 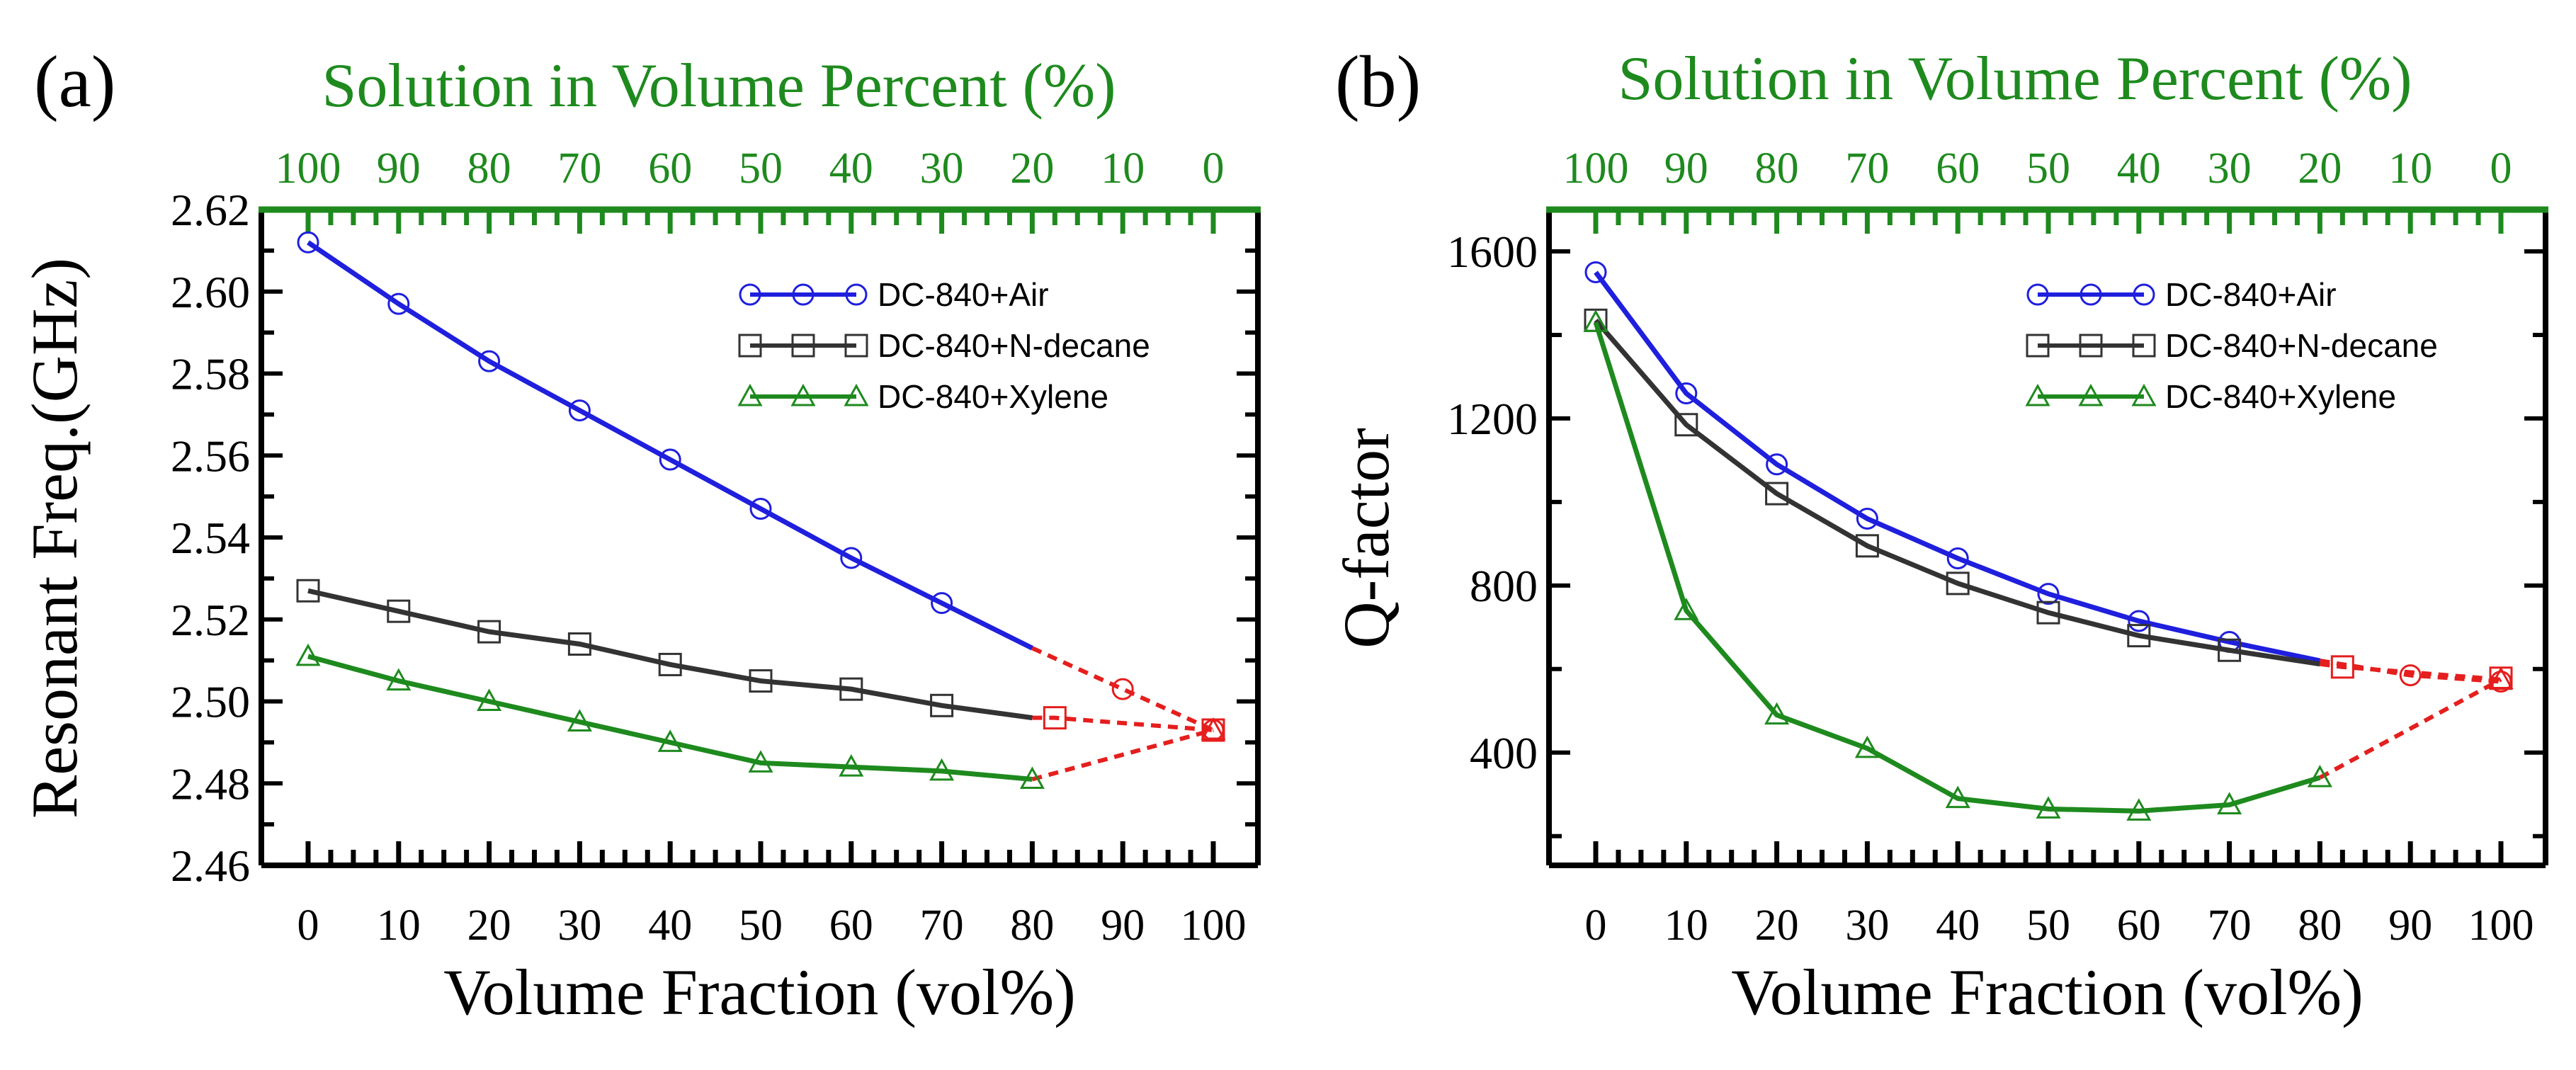 I want to click on y-tick-label: 2.50, so click(x=211, y=702).